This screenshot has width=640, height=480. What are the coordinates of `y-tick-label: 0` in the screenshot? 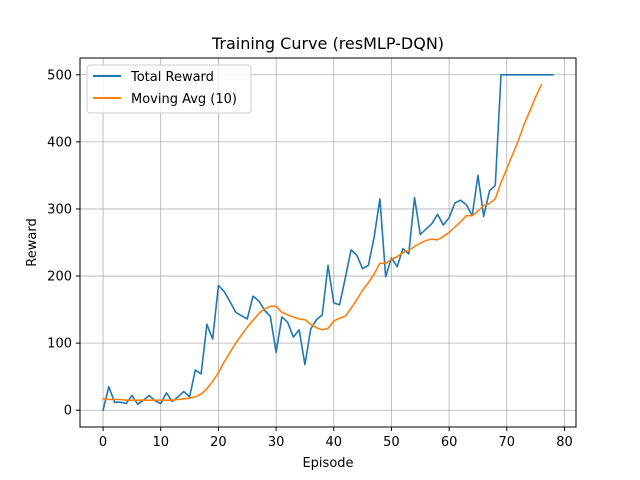 It's located at (68, 411).